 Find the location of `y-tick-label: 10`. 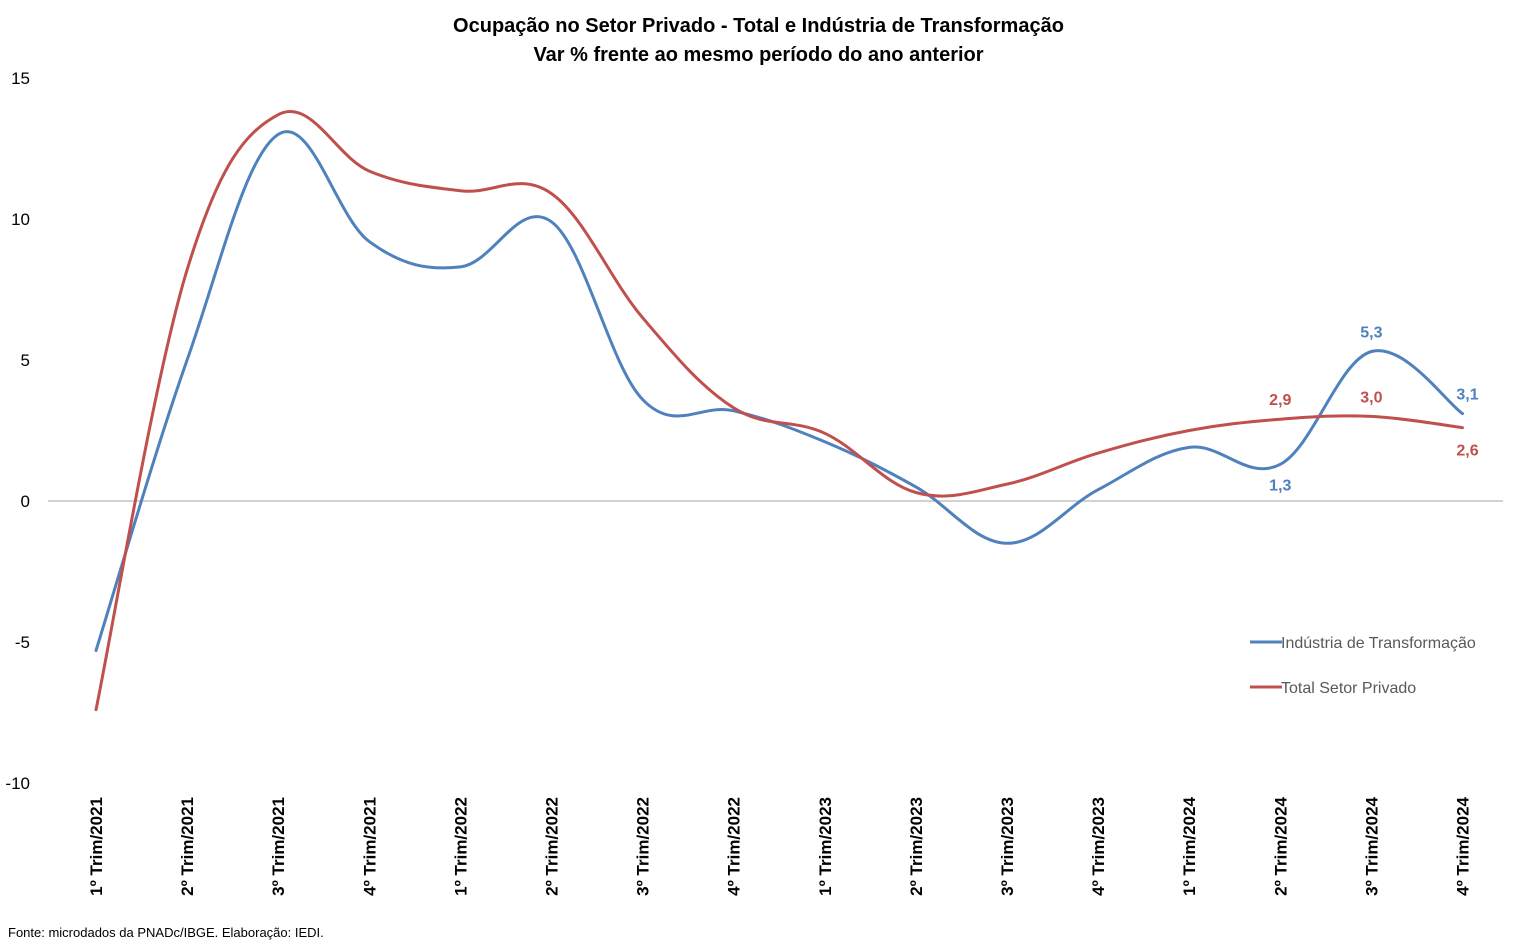

y-tick-label: 10 is located at coordinates (20, 219).